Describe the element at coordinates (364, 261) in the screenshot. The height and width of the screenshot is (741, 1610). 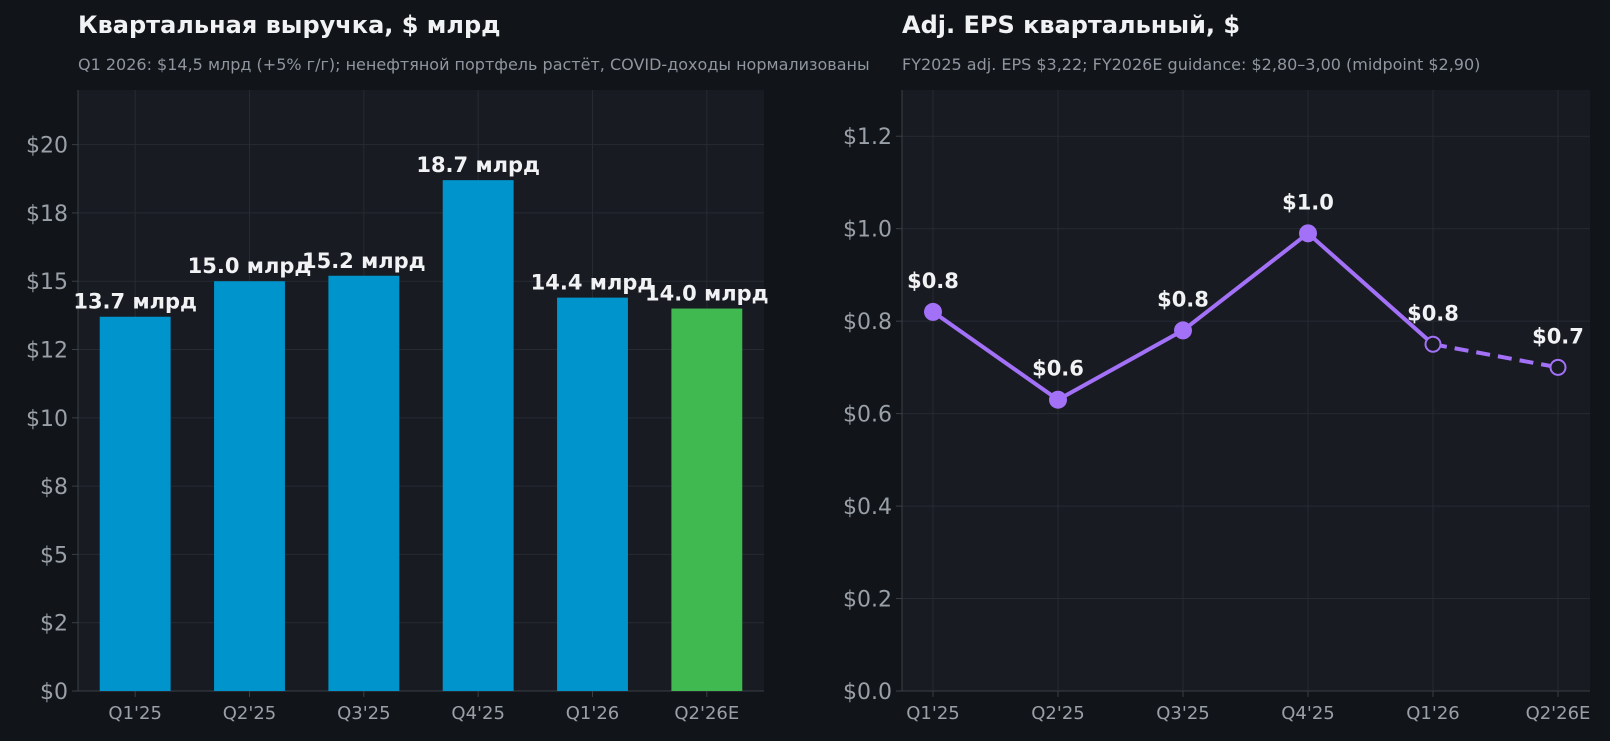
I see `revenue-data-label: 15.2 млрд` at that location.